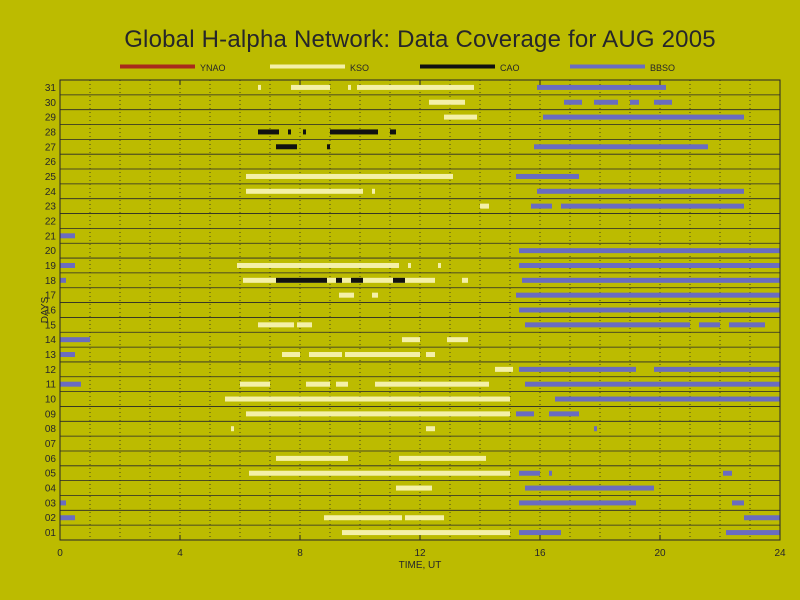  What do you see at coordinates (51, 400) in the screenshot?
I see `y-tick-label: 10` at bounding box center [51, 400].